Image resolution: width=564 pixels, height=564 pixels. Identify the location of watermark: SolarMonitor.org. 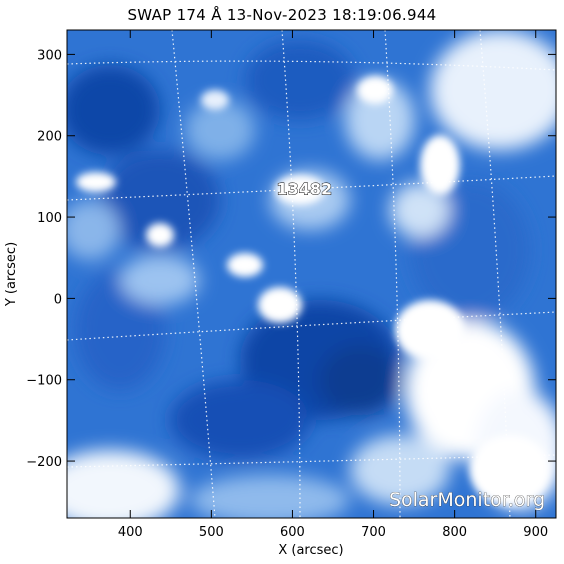
(467, 500).